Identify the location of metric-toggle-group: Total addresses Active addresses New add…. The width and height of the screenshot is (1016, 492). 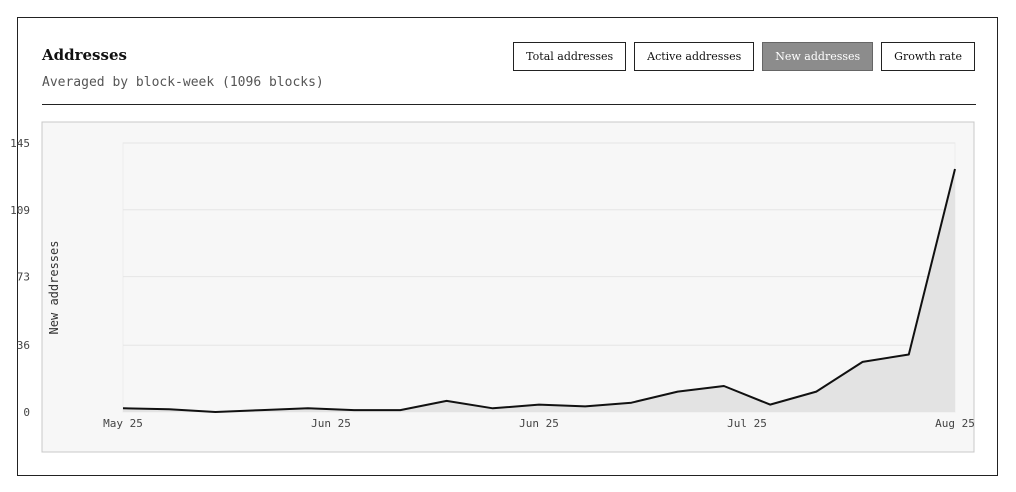
(744, 56).